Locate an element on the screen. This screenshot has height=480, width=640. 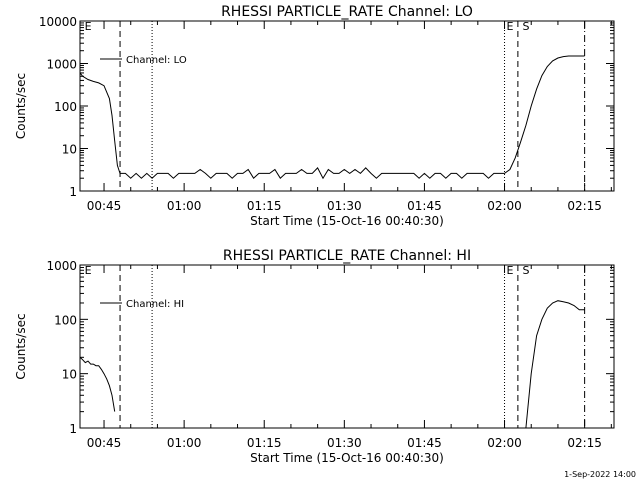
chart-title: RHESSI PARTICLE_RATE Channel: HI is located at coordinates (347, 256).